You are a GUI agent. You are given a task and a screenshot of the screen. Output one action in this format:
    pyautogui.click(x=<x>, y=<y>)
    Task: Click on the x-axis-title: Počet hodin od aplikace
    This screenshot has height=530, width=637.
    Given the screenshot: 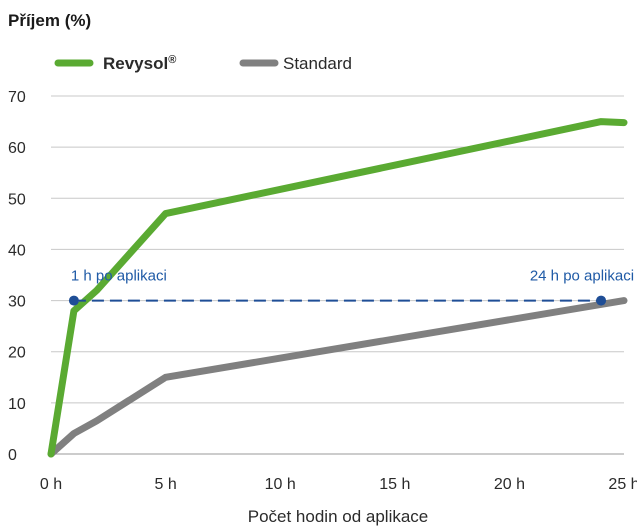 What is the action you would take?
    pyautogui.click(x=338, y=516)
    